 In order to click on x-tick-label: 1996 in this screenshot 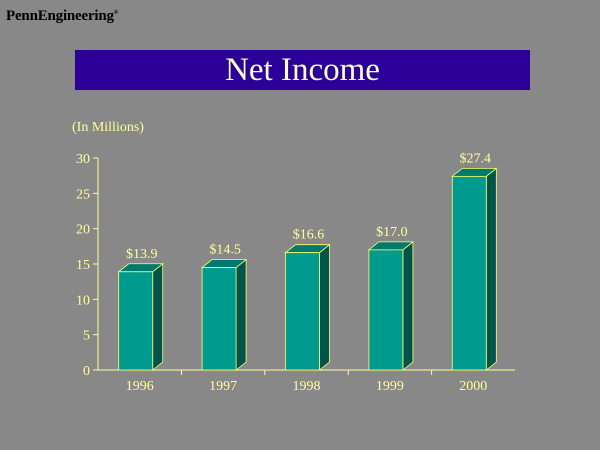, I will do `click(140, 386)`.